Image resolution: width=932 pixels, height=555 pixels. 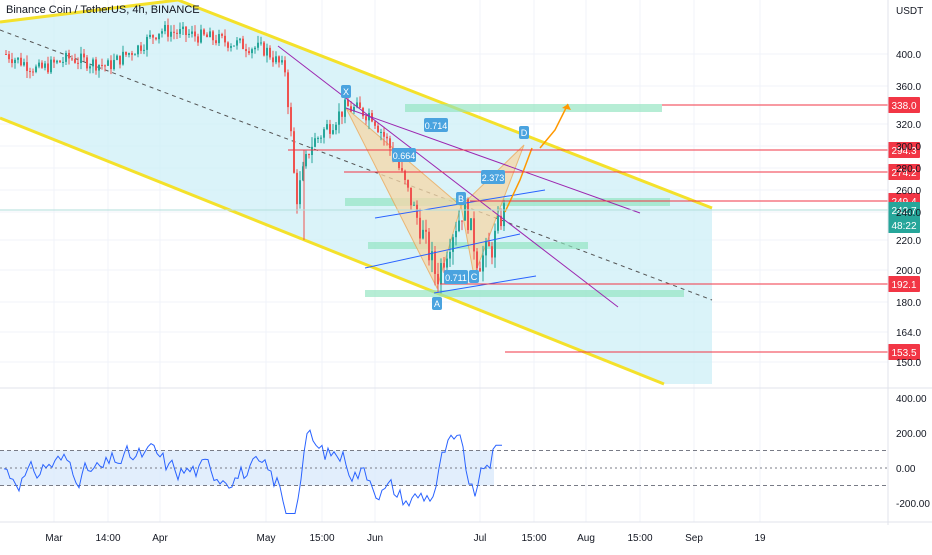 I want to click on ratio-label-0: 0.714, so click(x=436, y=126).